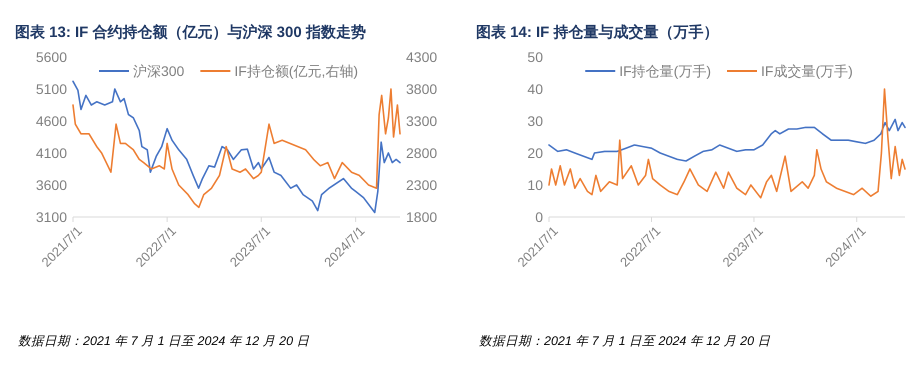  I want to click on legend-label: IF持仓额(亿元,右轴), so click(296, 71).